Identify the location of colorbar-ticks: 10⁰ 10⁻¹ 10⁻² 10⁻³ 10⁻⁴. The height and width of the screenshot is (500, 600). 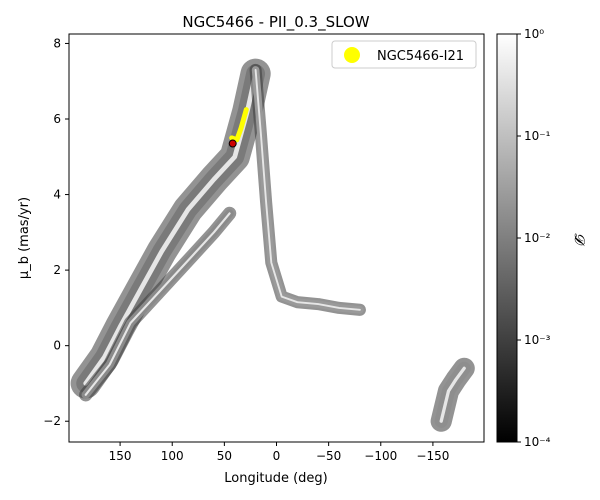
(534, 238).